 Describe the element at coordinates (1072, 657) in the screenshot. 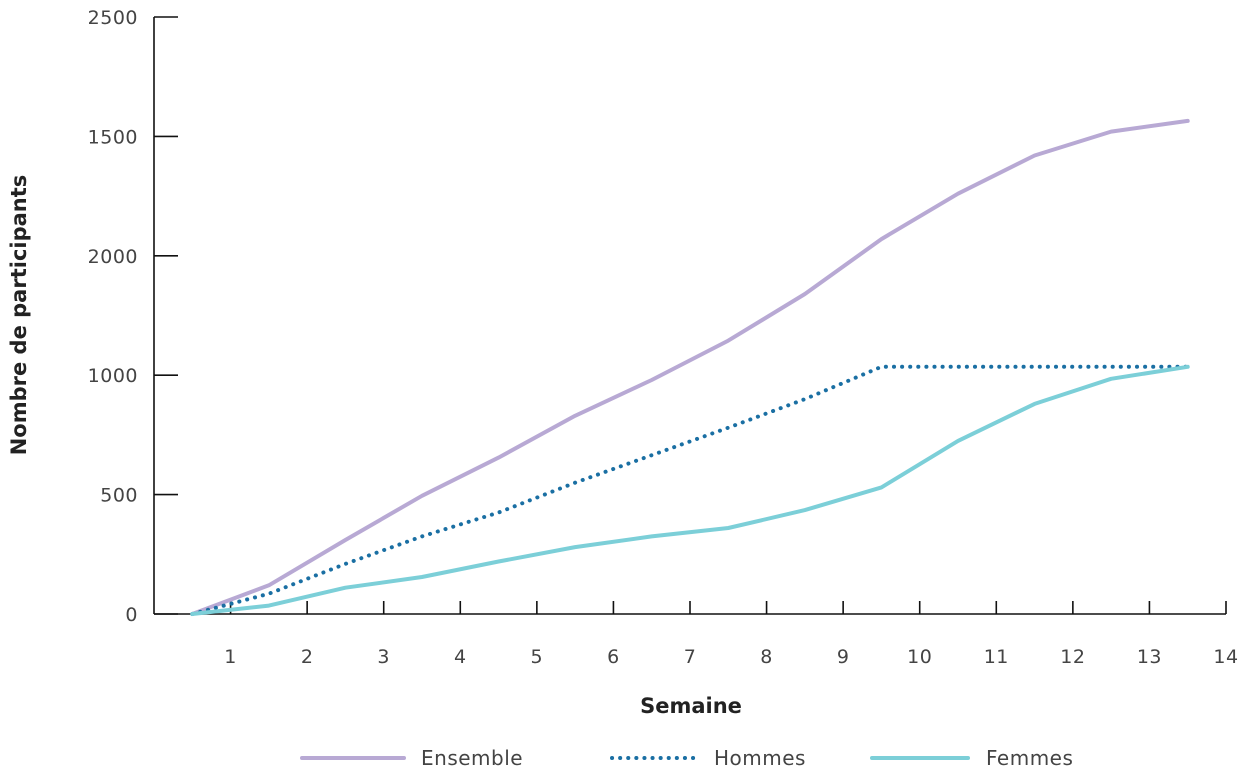

I see `x-tick-label: 12` at that location.